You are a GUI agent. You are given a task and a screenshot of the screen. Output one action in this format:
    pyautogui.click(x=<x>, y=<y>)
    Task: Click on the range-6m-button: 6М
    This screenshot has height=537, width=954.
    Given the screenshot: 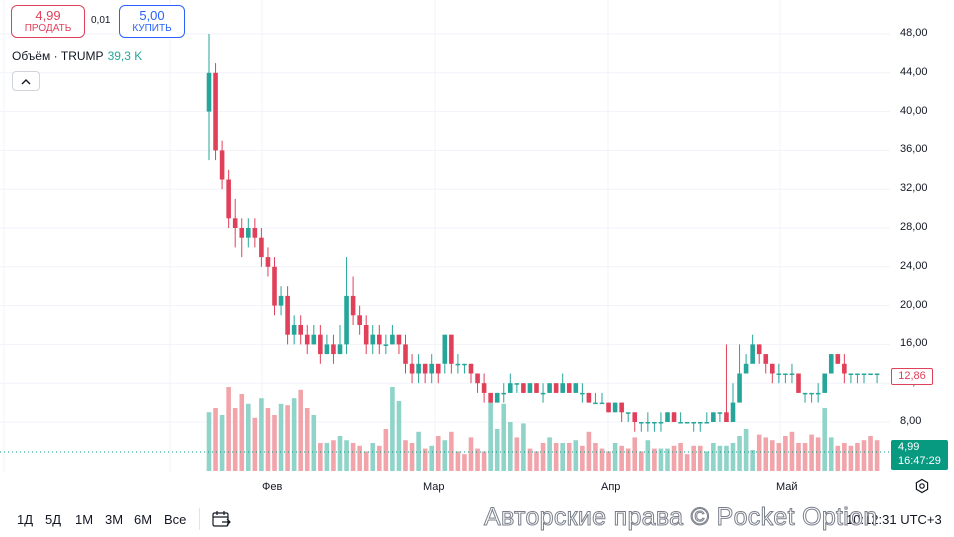 What is the action you would take?
    pyautogui.click(x=143, y=519)
    